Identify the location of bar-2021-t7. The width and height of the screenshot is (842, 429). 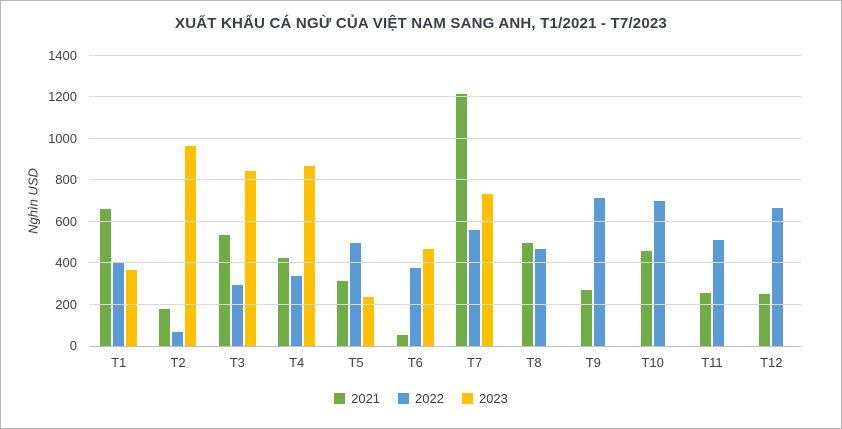
(462, 220).